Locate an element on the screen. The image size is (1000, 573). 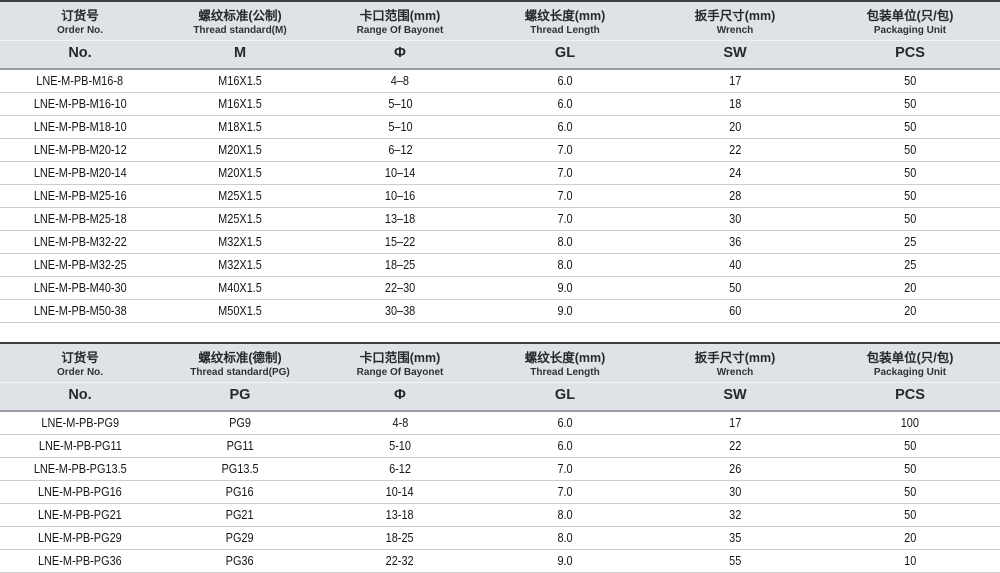
header-row-symbol: No. M Φ GL SW PCS is located at coordinates (500, 55).